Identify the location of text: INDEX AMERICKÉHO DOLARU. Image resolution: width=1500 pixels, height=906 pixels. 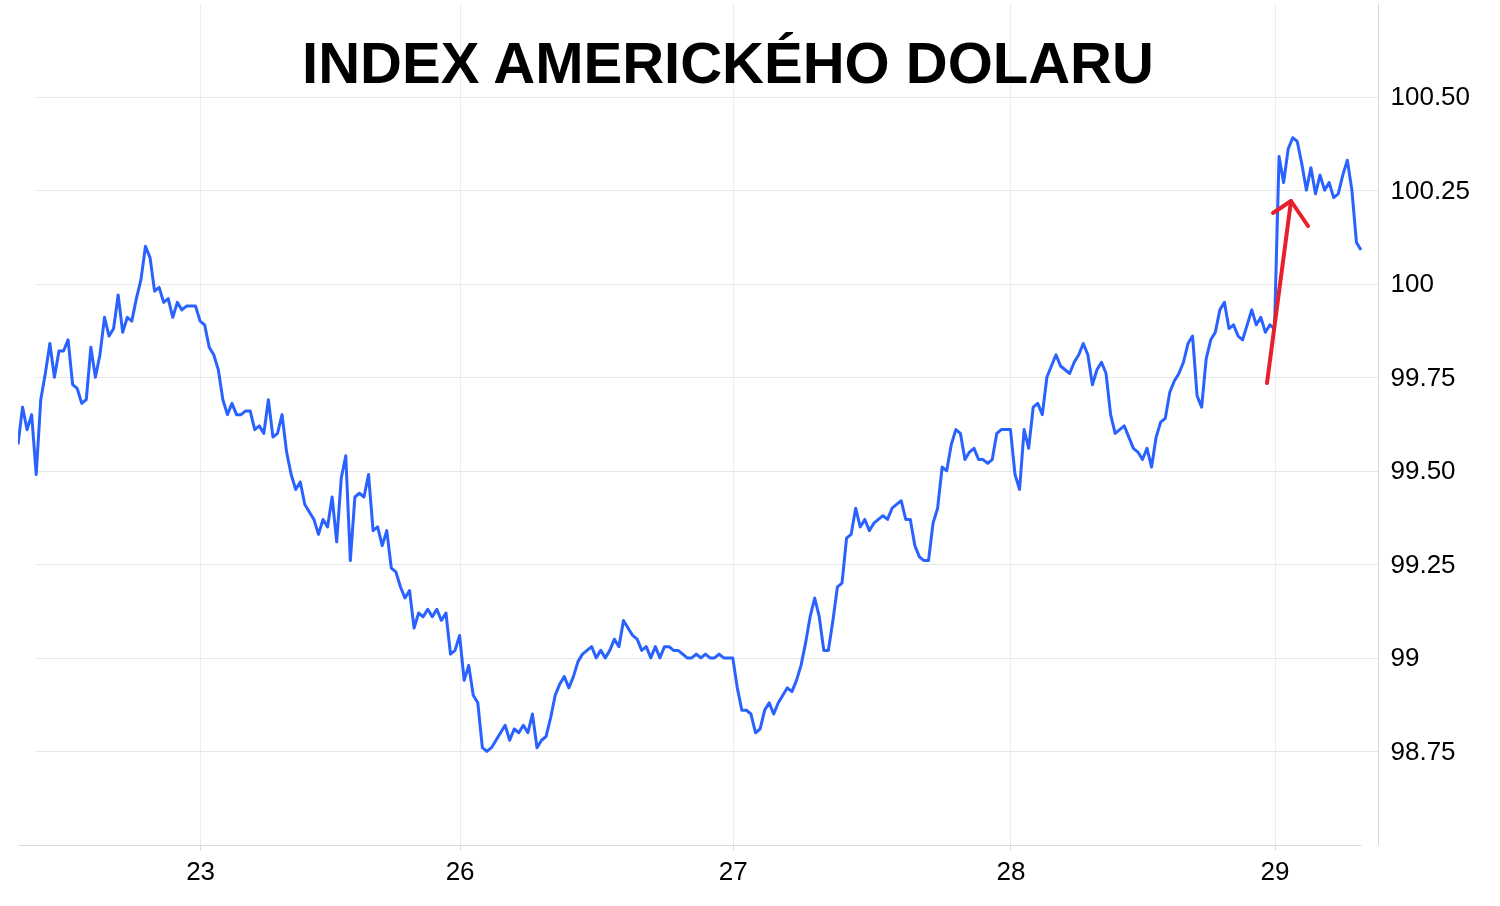
(728, 62).